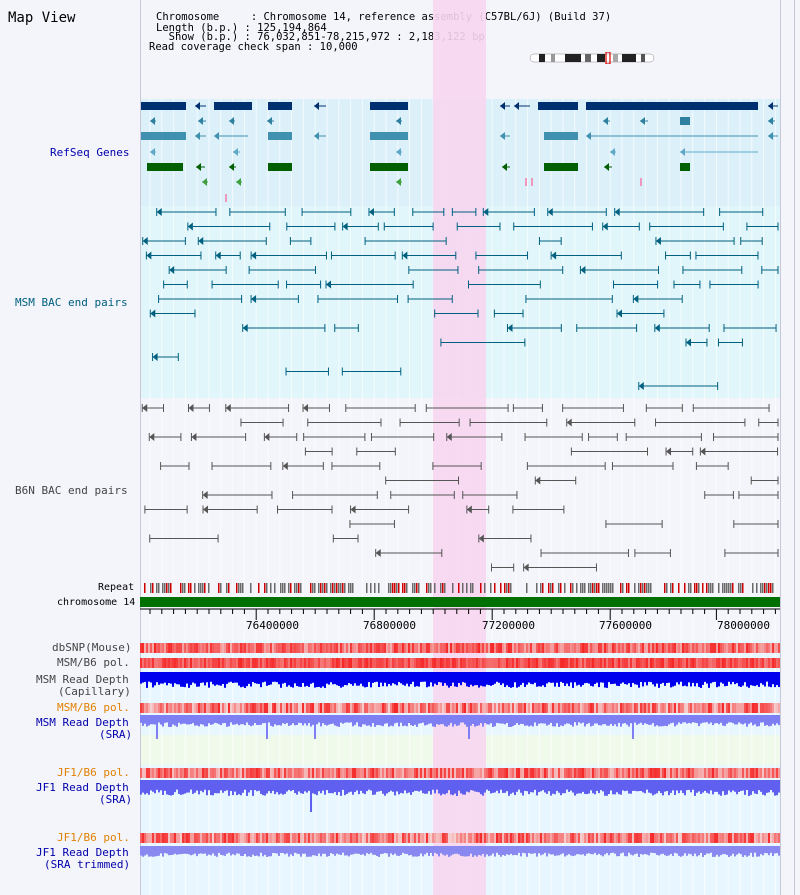 This screenshot has width=800, height=895. What do you see at coordinates (90, 152) in the screenshot?
I see `track-label-refseq: RefSeq Genes` at bounding box center [90, 152].